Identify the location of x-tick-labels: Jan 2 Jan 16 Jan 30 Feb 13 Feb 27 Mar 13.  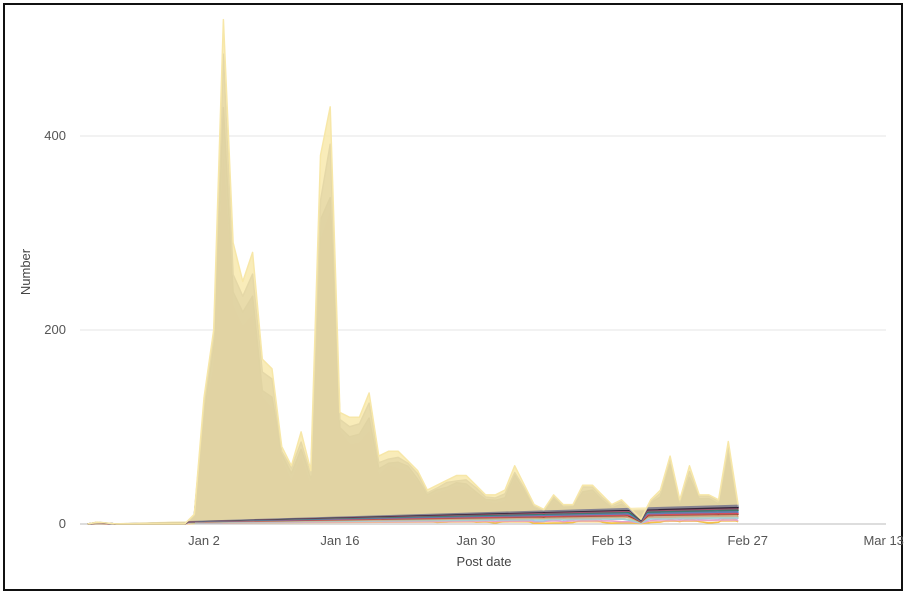
(546, 540).